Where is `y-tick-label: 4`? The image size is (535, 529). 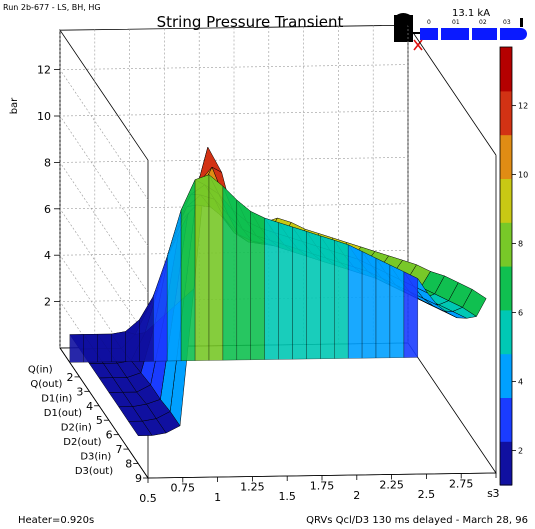
y-tick-label: 4 is located at coordinates (89, 406).